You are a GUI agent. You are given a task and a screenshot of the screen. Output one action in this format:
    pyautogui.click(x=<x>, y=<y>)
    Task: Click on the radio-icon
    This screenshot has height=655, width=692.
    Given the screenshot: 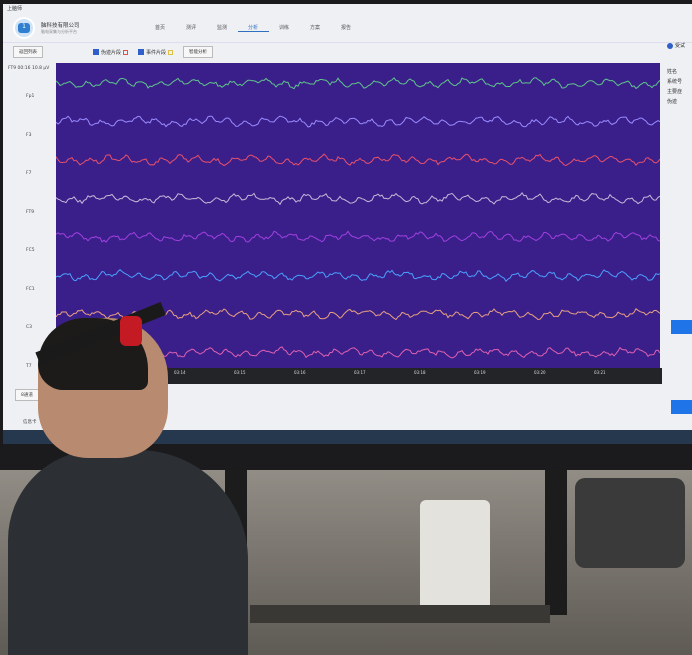 What is the action you would take?
    pyautogui.click(x=670, y=45)
    